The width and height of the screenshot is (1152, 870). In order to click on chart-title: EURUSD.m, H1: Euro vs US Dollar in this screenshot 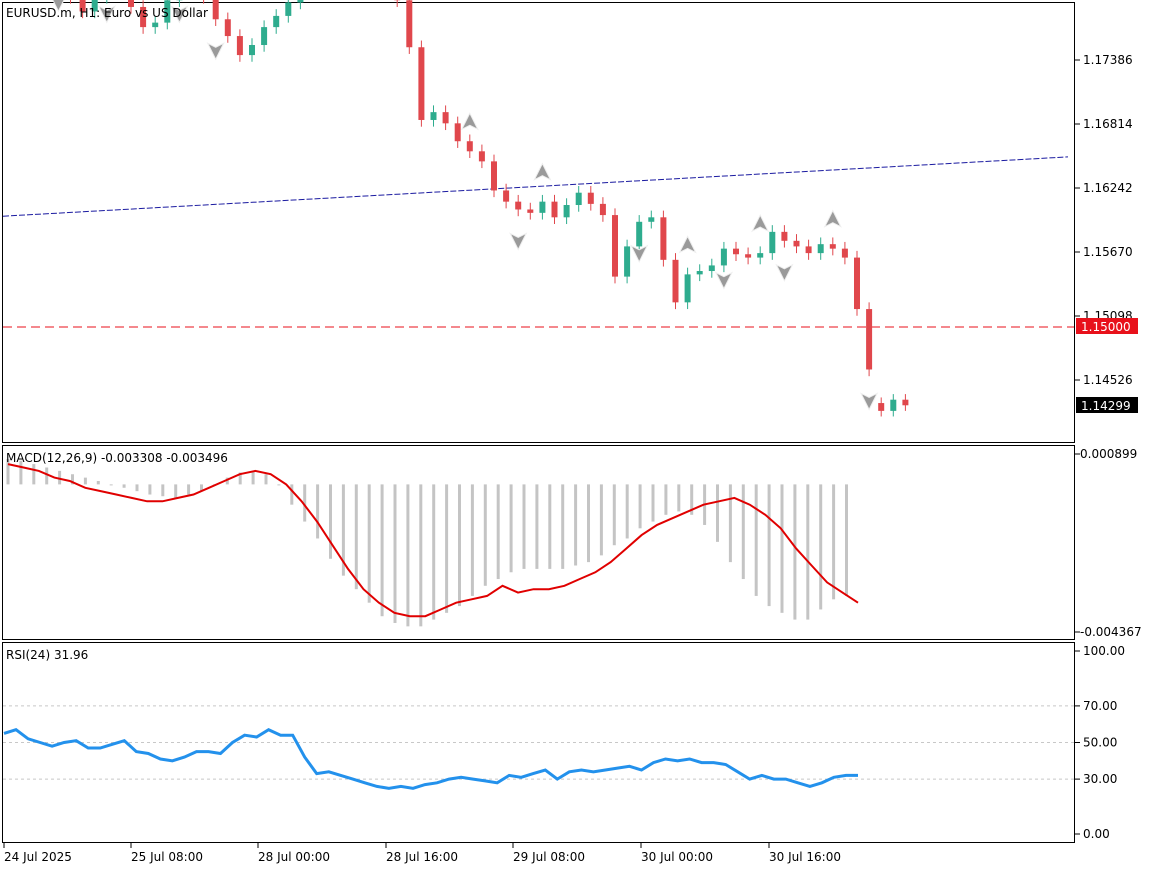, I will do `click(107, 13)`.